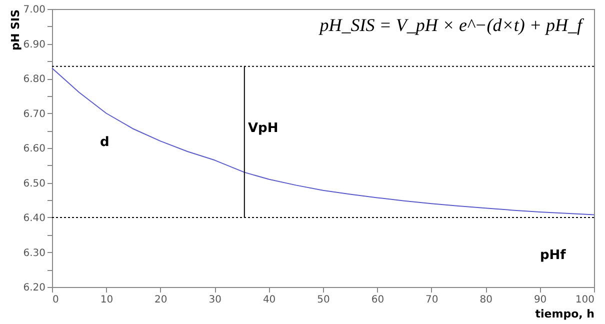 This screenshot has height=324, width=605. What do you see at coordinates (34, 253) in the screenshot?
I see `y-tick-label: 6.30` at bounding box center [34, 253].